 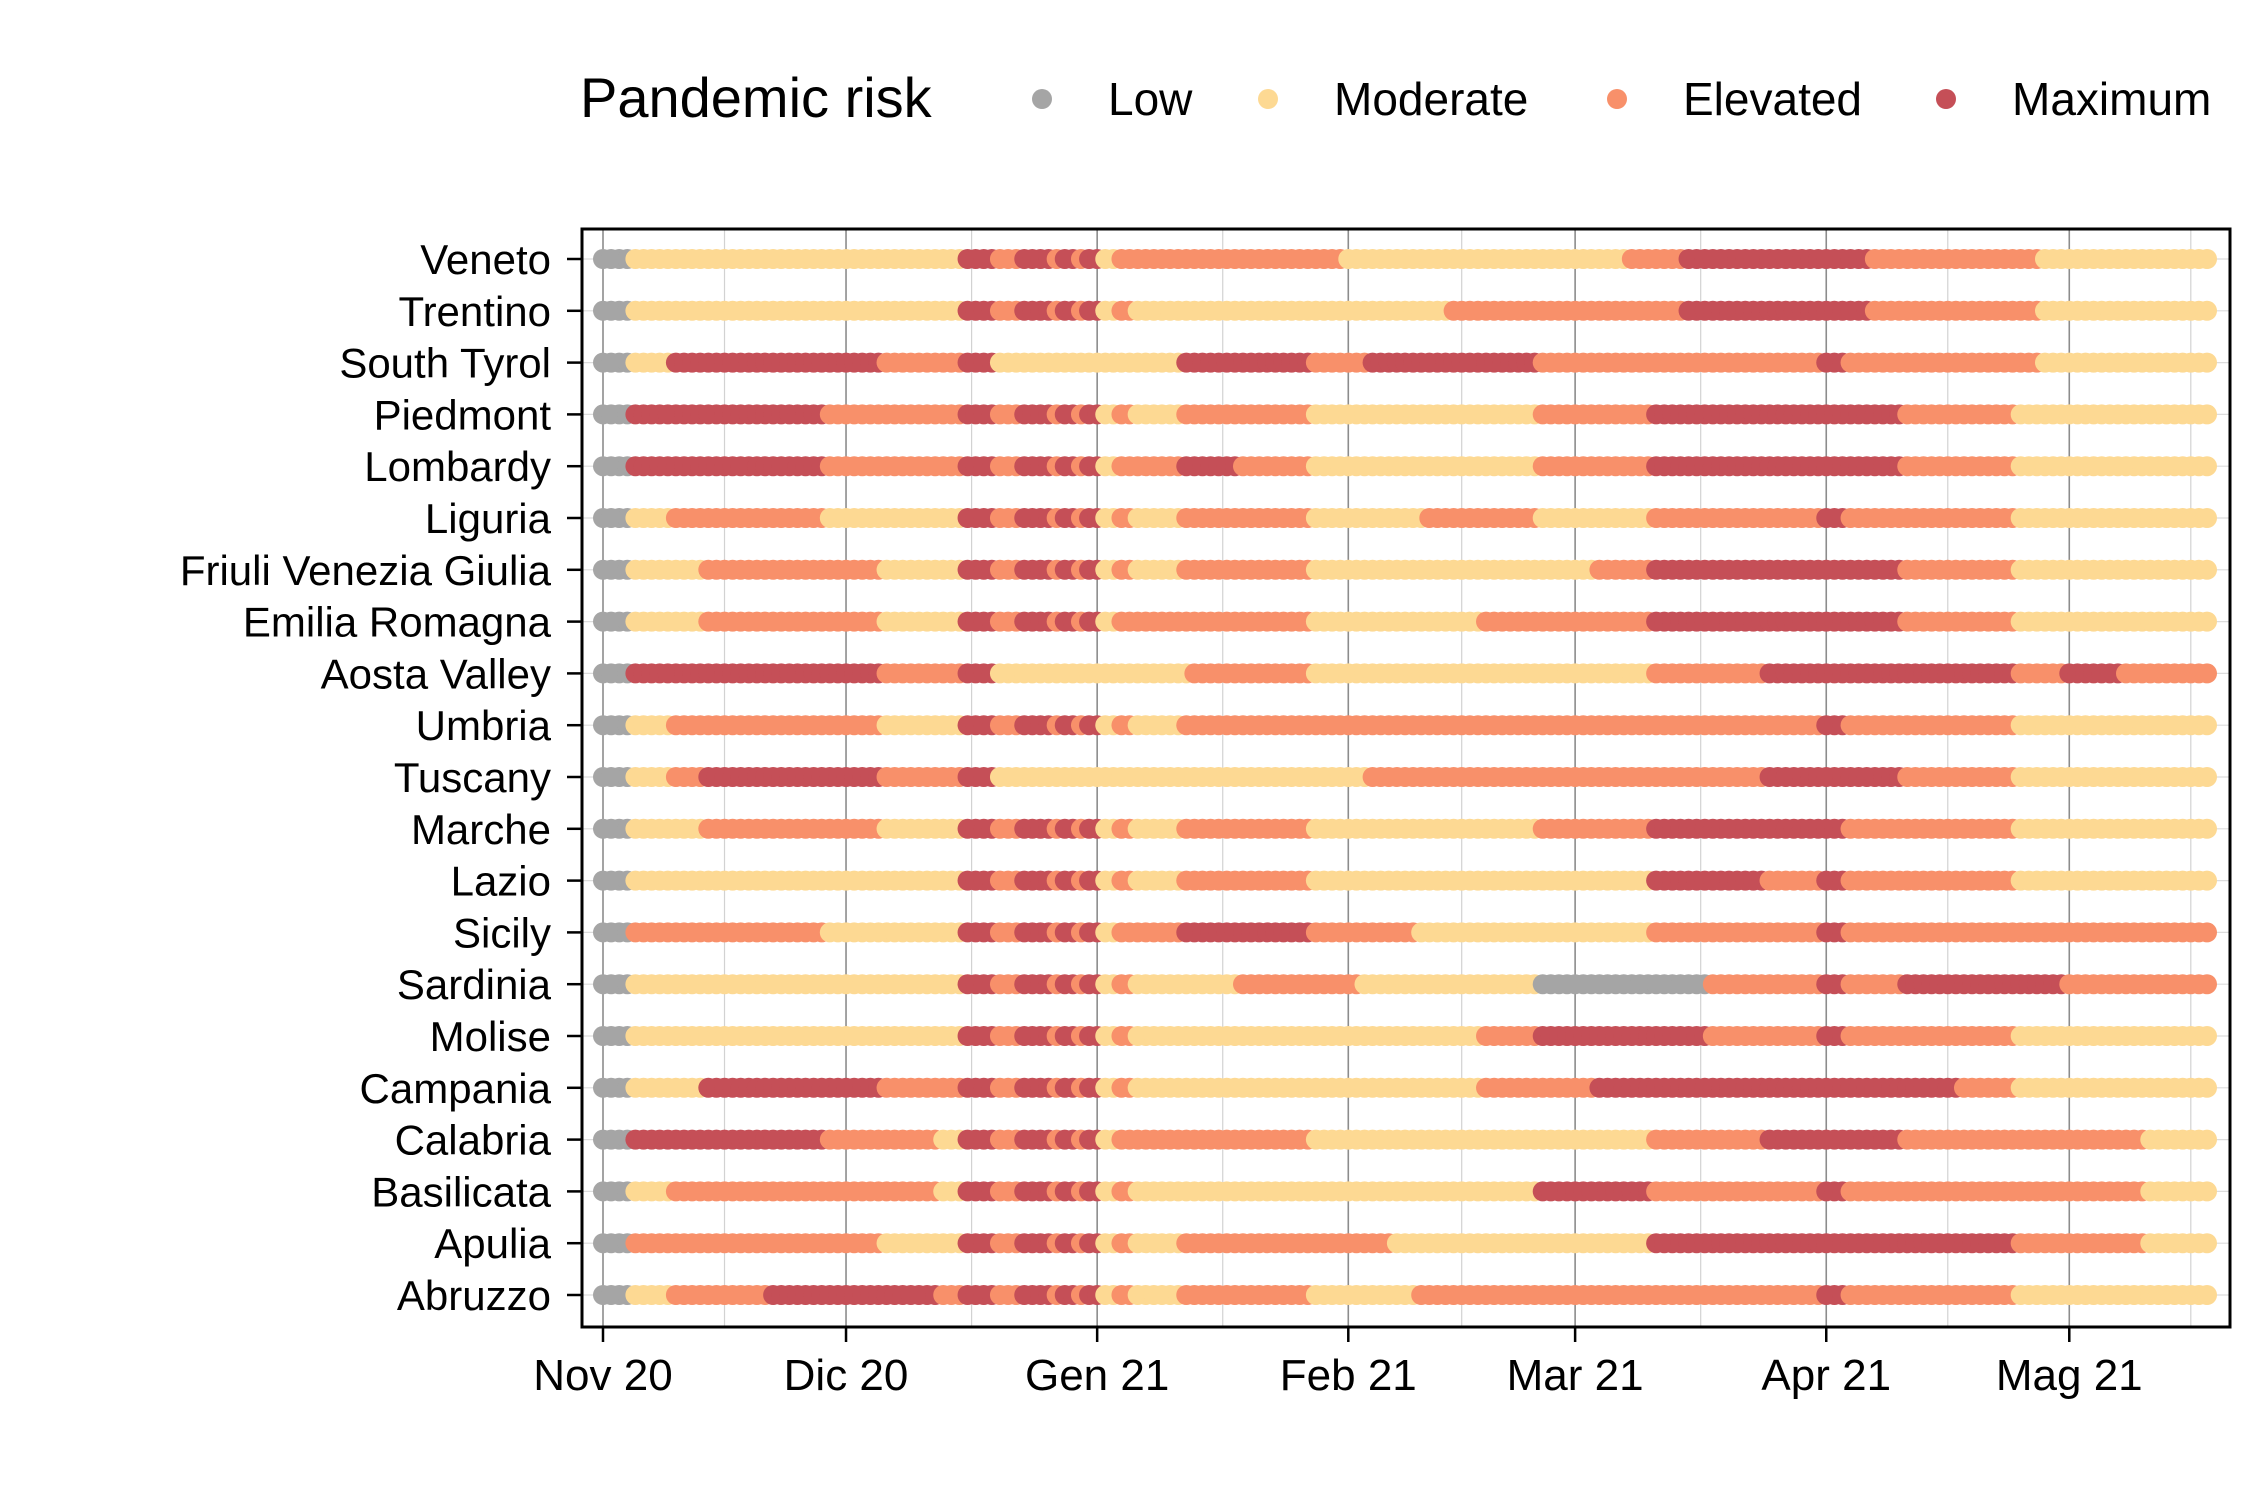 What do you see at coordinates (756, 97) in the screenshot?
I see `legend-title: Pandemic risk` at bounding box center [756, 97].